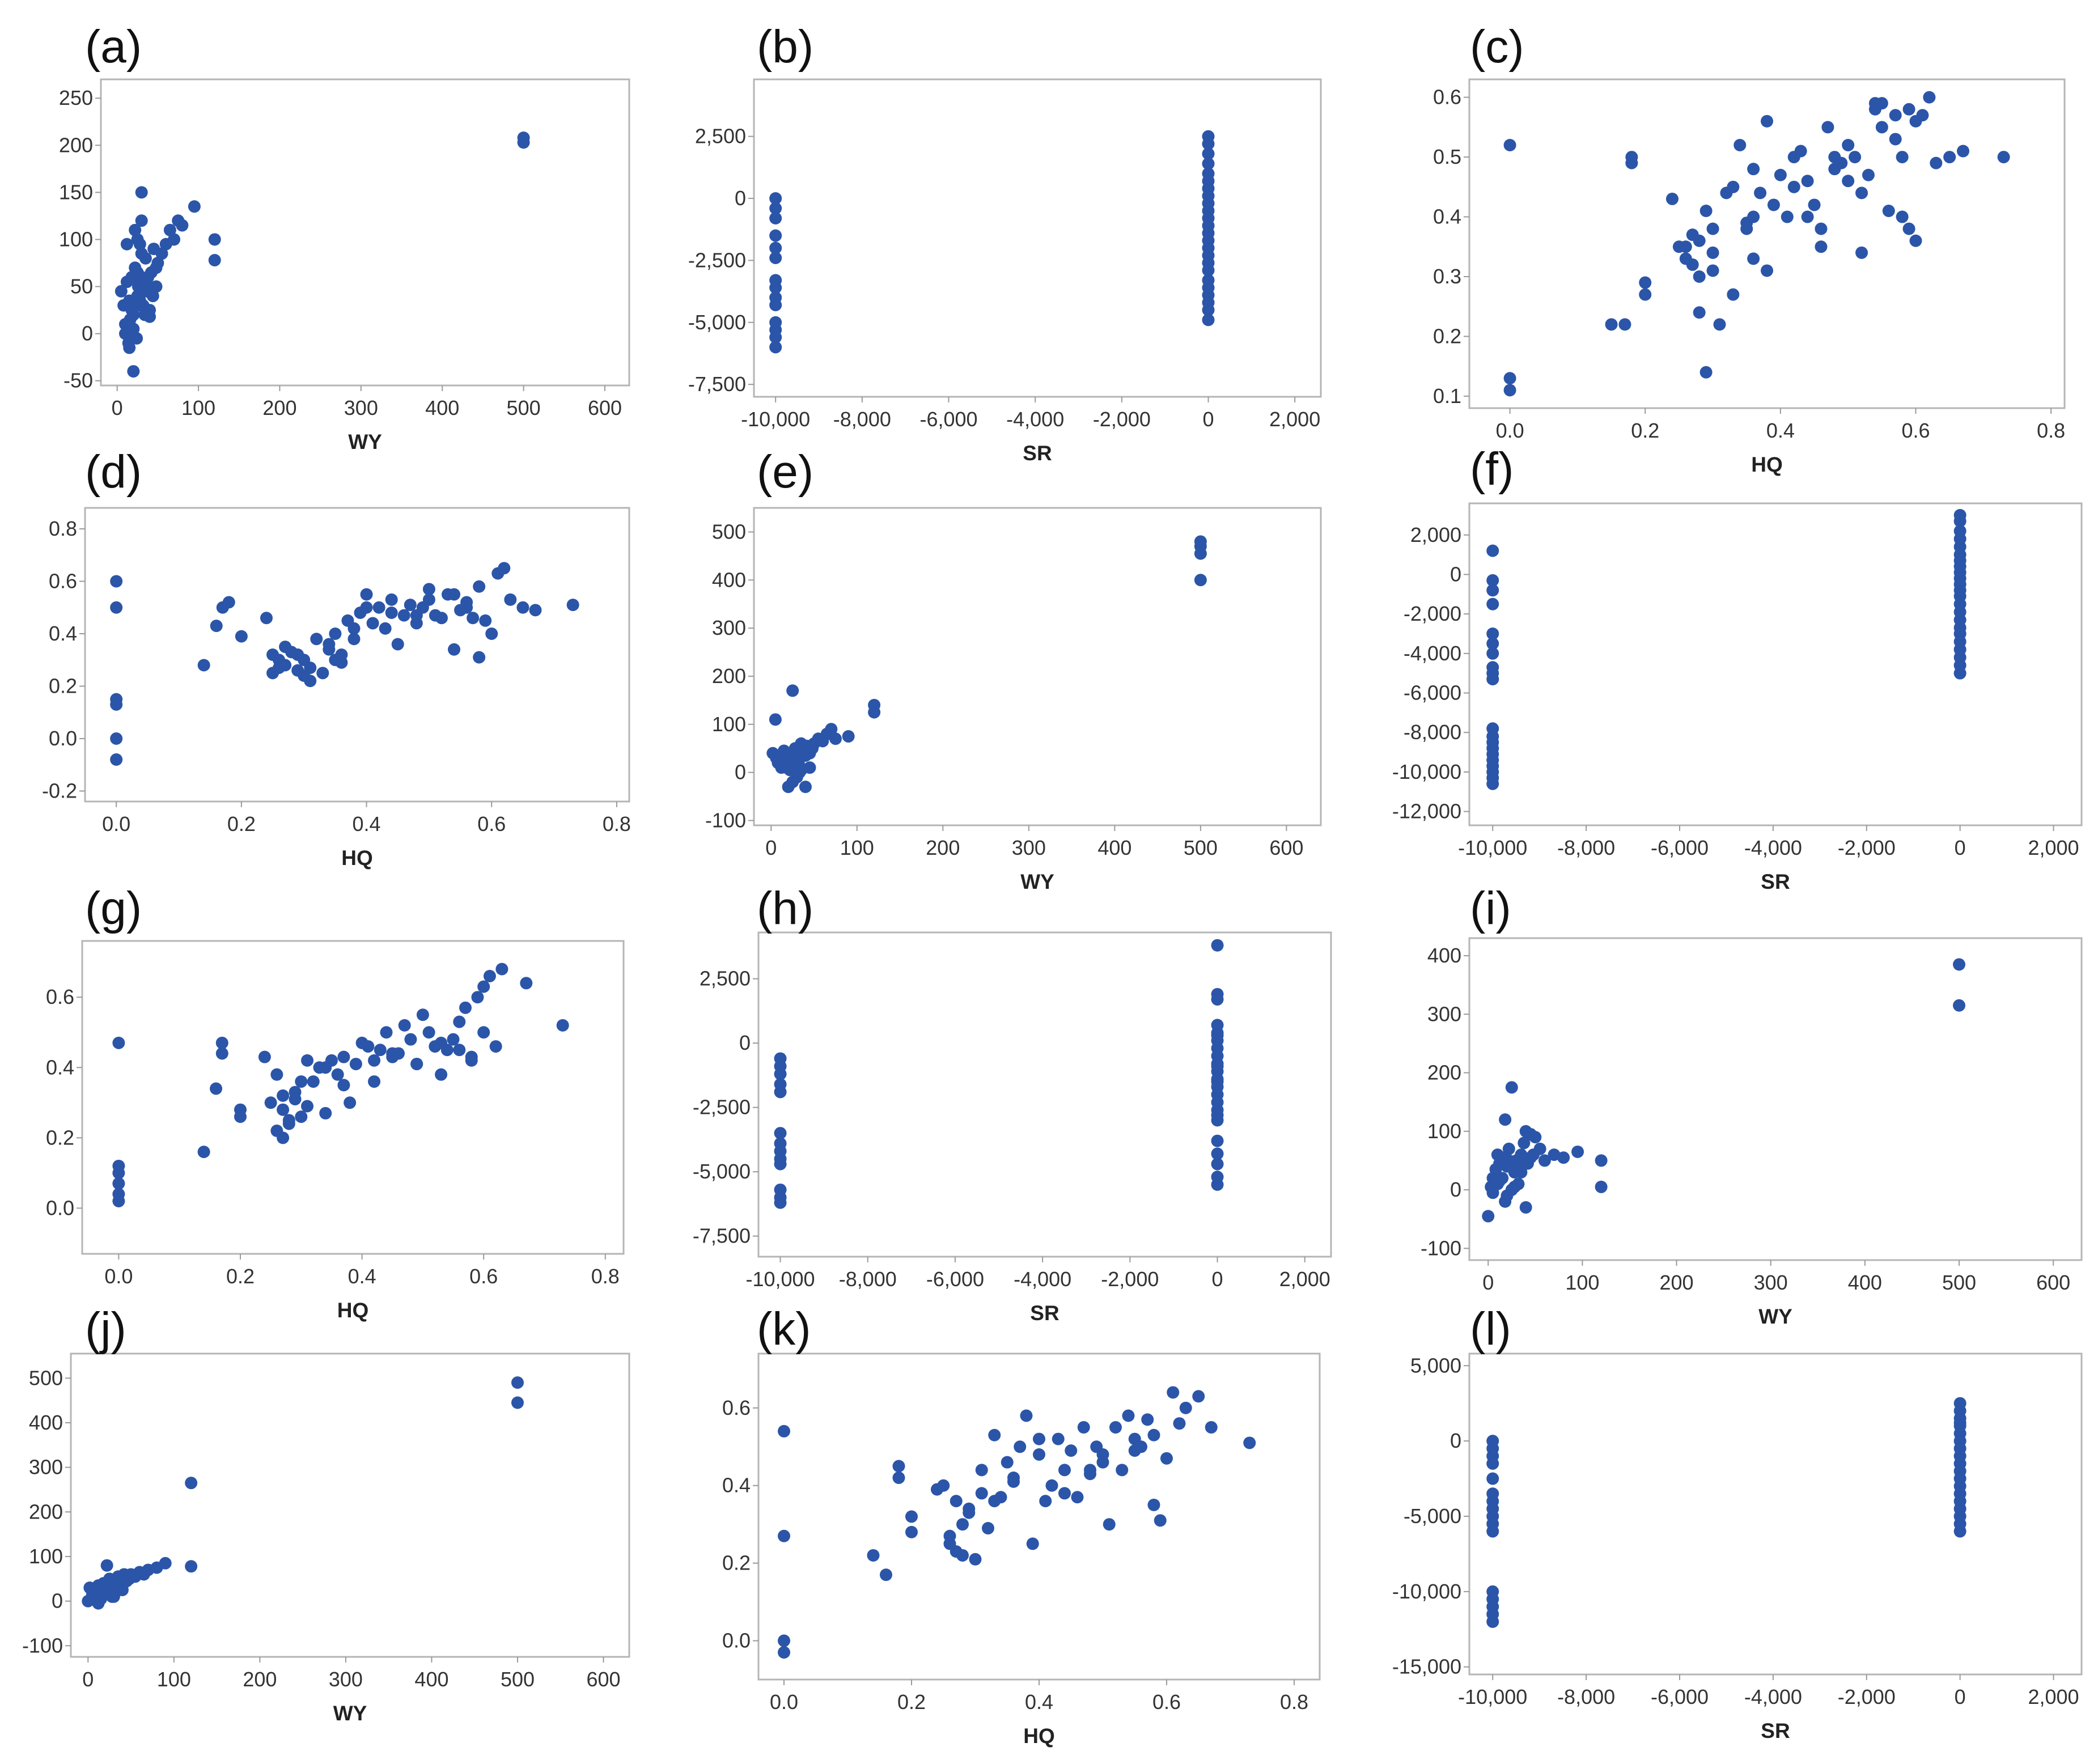 This screenshot has width=2098, height=1764. What do you see at coordinates (1586, 848) in the screenshot?
I see `x-tick-label: -8,000` at bounding box center [1586, 848].